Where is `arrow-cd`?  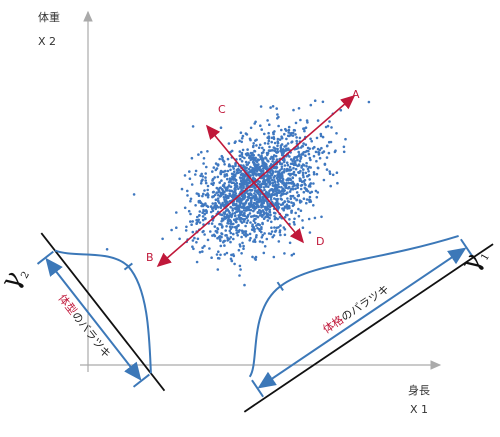
arrow-cd is located at coordinates (255, 184).